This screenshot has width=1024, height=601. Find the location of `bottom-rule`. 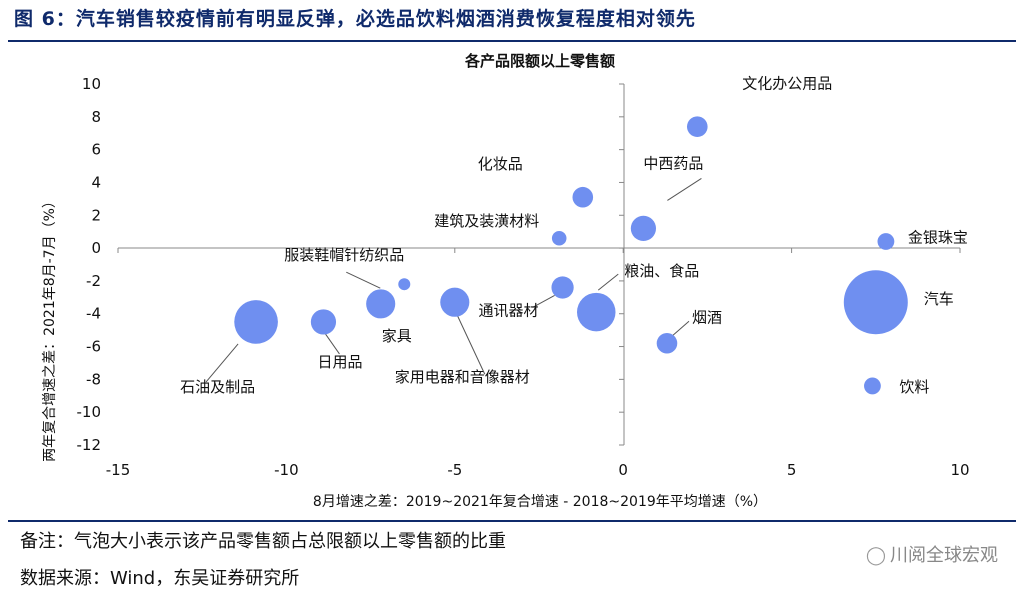

bottom-rule is located at coordinates (512, 521).